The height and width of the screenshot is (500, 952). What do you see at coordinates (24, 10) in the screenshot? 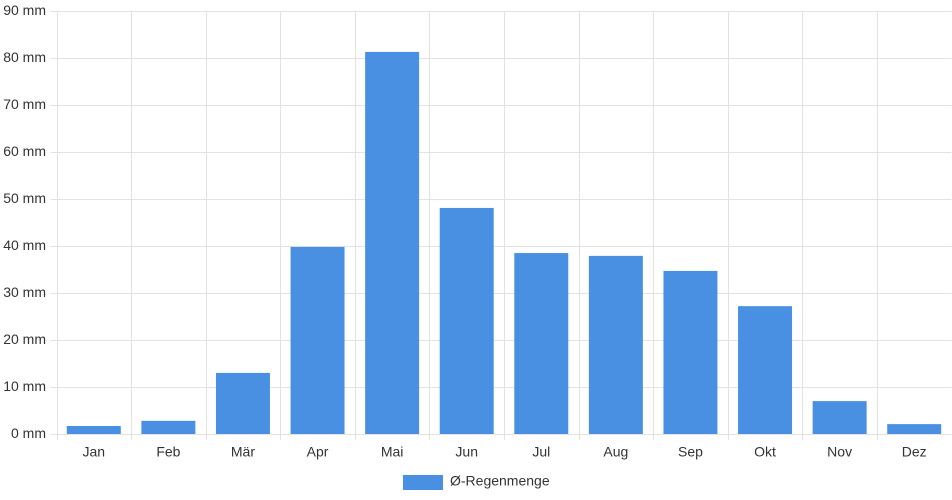
I see `y-tick-label: 90 mm` at bounding box center [24, 10].